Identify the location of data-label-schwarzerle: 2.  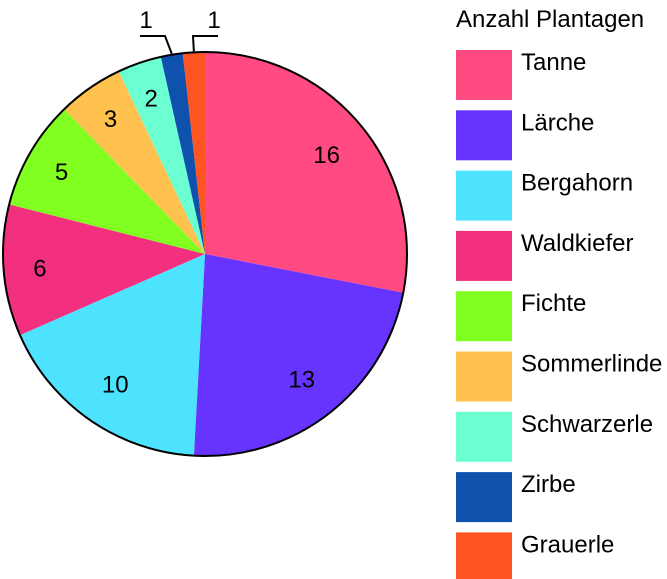
(151, 98).